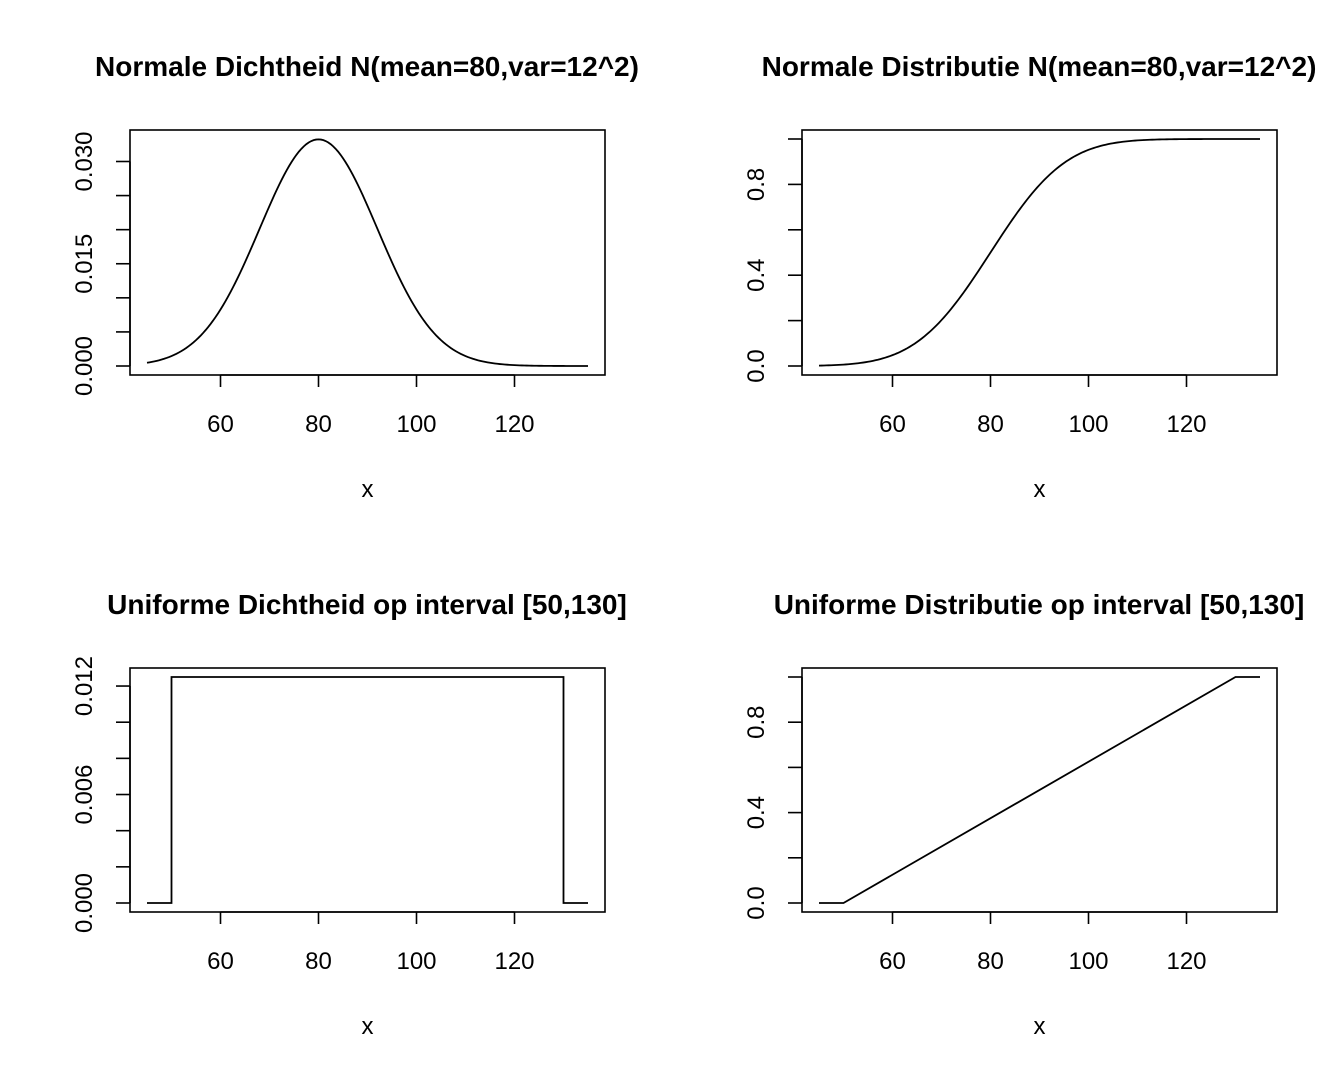 The width and height of the screenshot is (1344, 1075). Describe the element at coordinates (1039, 66) in the screenshot. I see `chart-title: Normale Distributie N(mean=80,var=12^2)` at that location.